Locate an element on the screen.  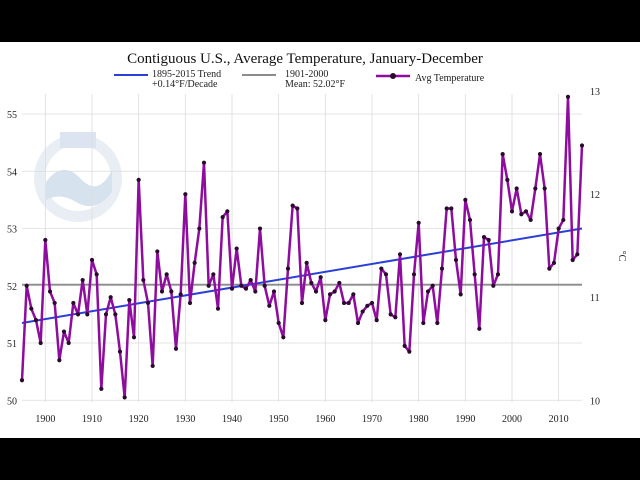
y2-axis-label: °C is located at coordinates (621, 256).